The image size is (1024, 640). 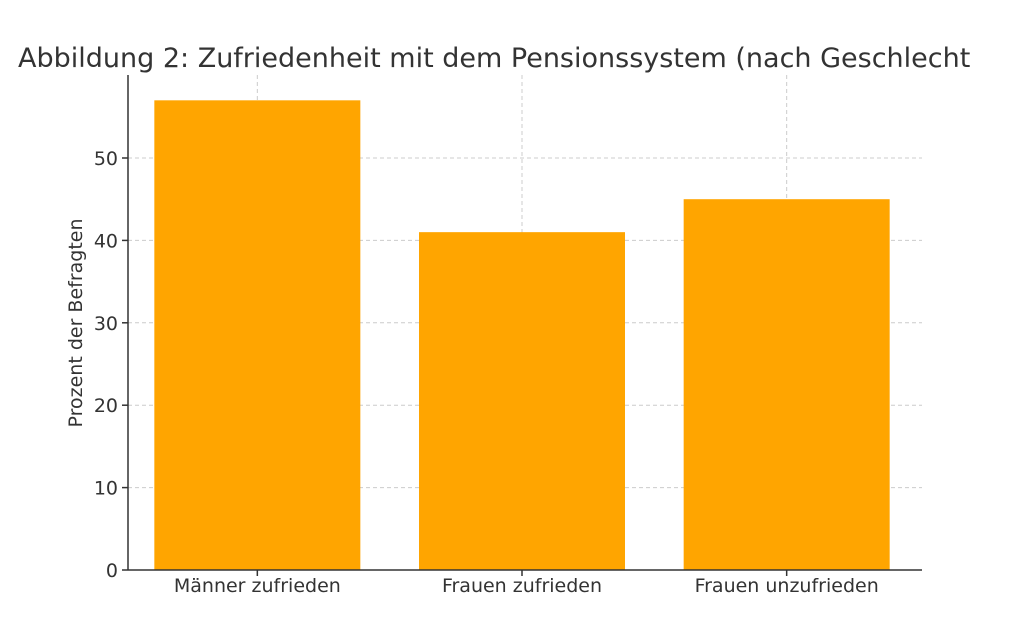 I want to click on y-axis-label: Prozent der Befragten, so click(x=76, y=322).